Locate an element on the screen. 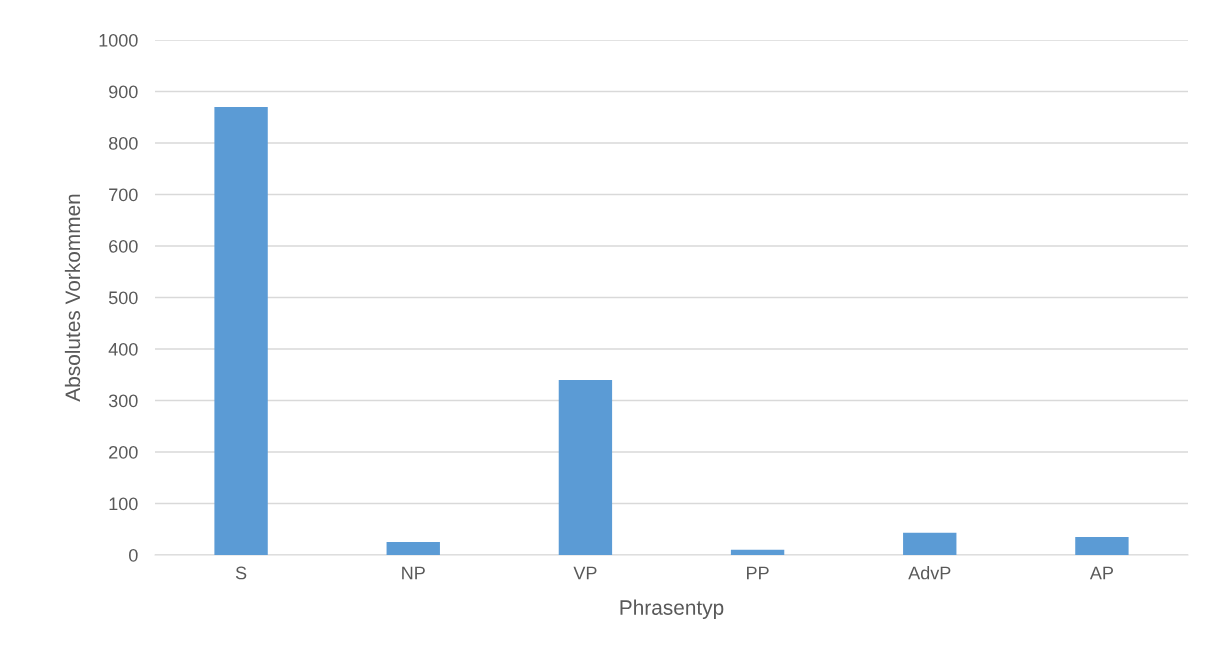  y-tick-label: 400 is located at coordinates (123, 349).